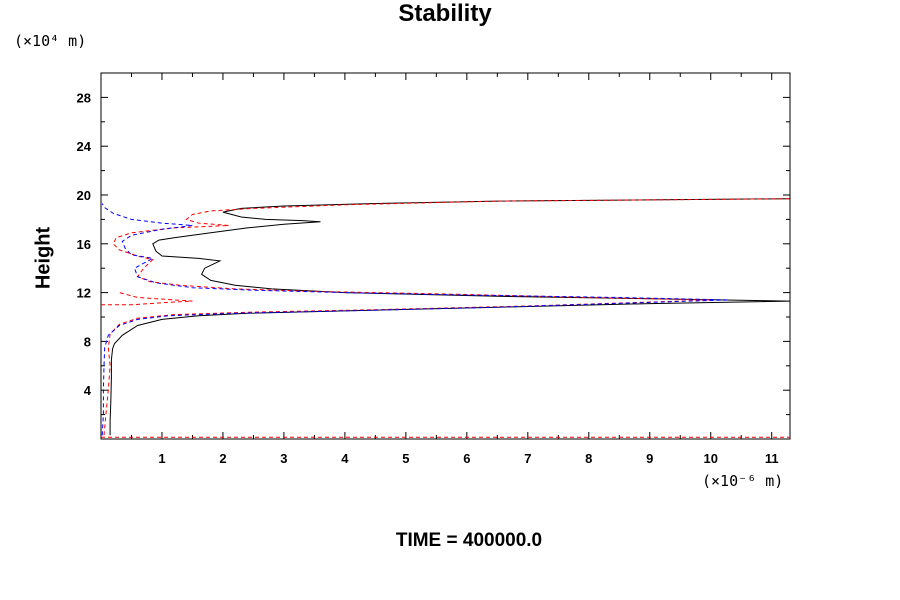 The width and height of the screenshot is (900, 600). Describe the element at coordinates (161, 458) in the screenshot. I see `x-tick-label: 1` at that location.